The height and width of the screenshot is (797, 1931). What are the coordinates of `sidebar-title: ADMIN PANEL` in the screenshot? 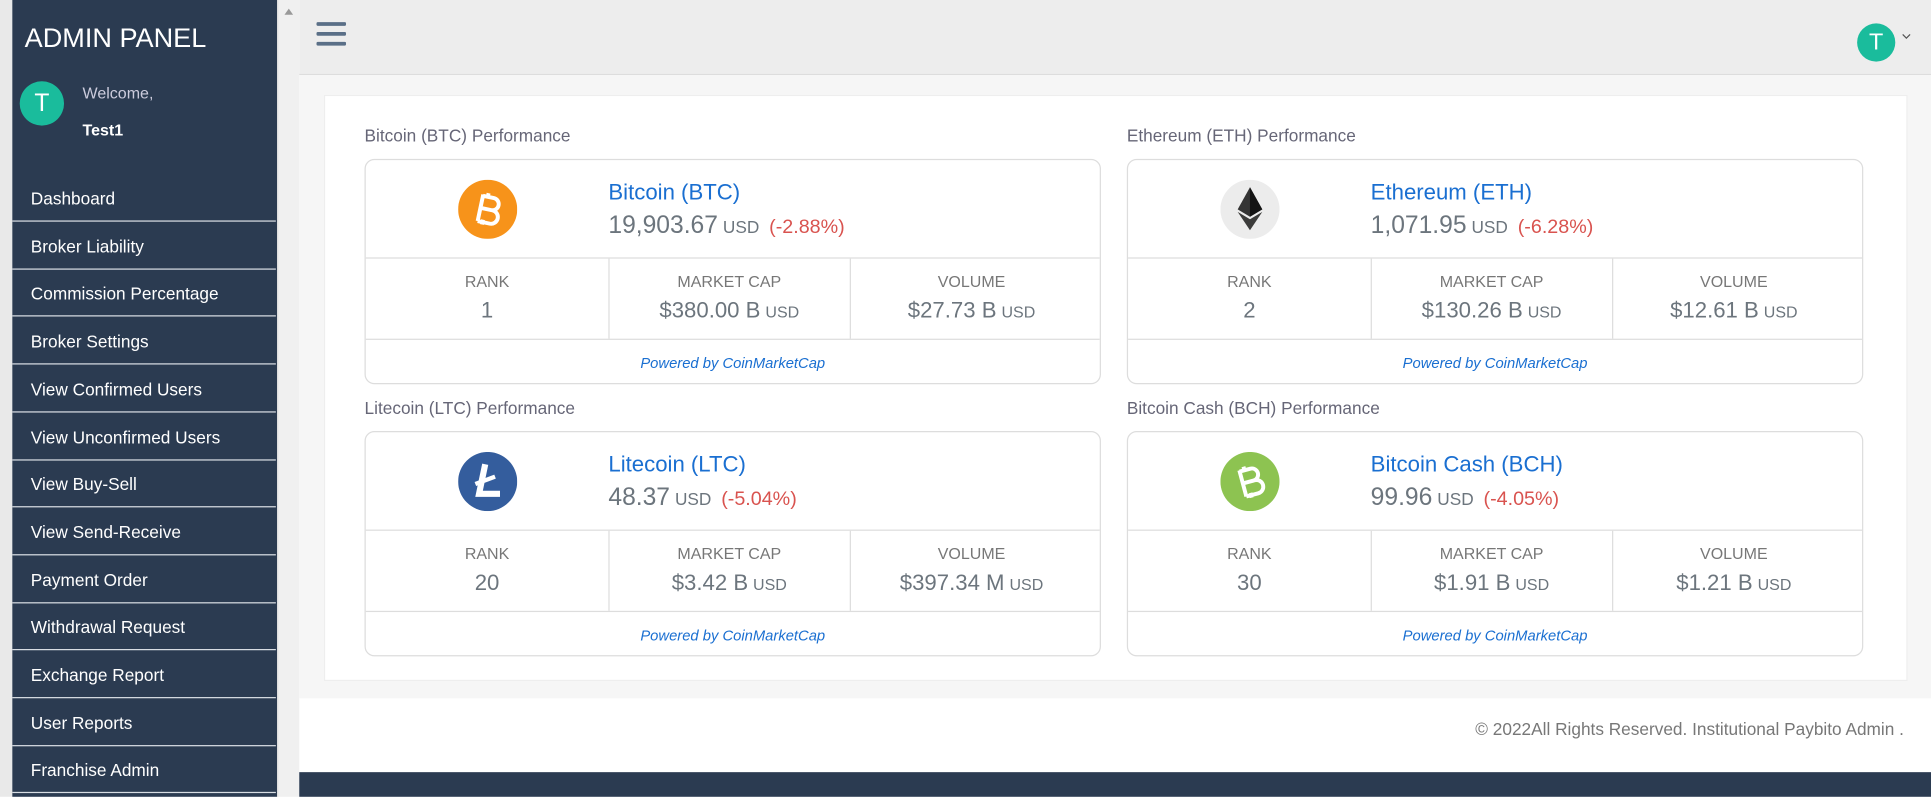 It's located at (115, 37).